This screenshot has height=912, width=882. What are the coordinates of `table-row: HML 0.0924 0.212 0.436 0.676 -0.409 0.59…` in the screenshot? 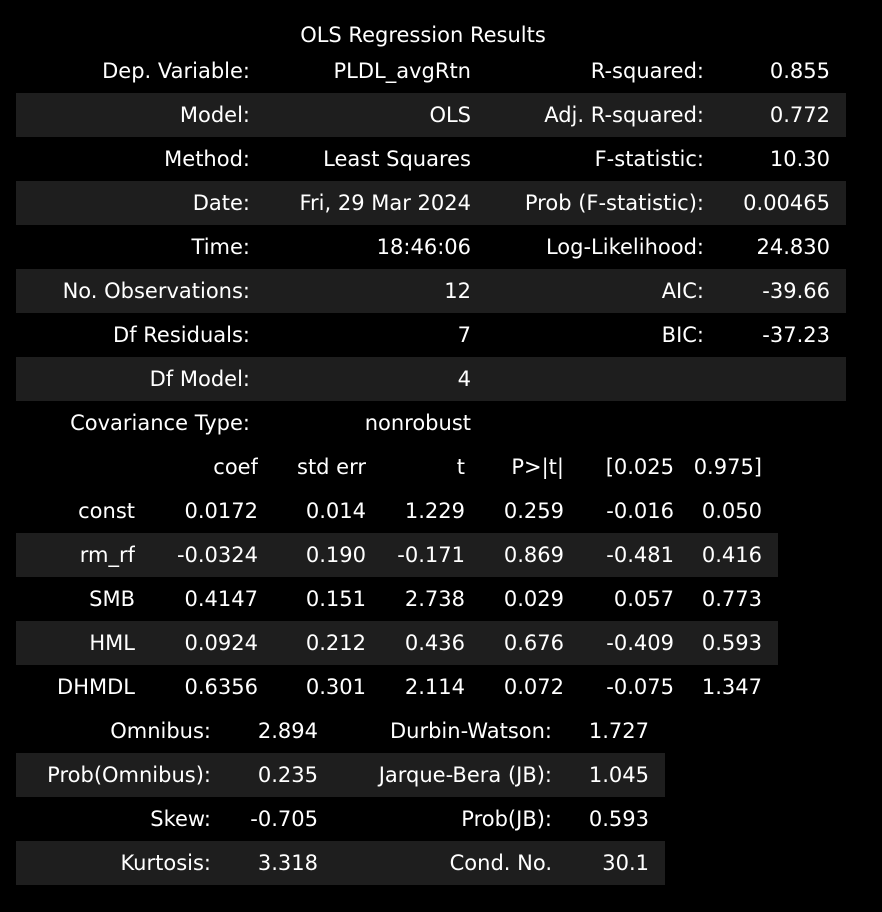 It's located at (397, 643).